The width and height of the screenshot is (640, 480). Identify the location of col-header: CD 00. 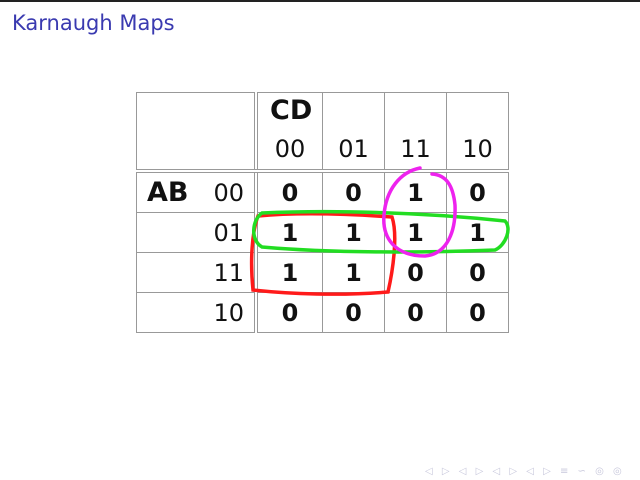
(288, 132).